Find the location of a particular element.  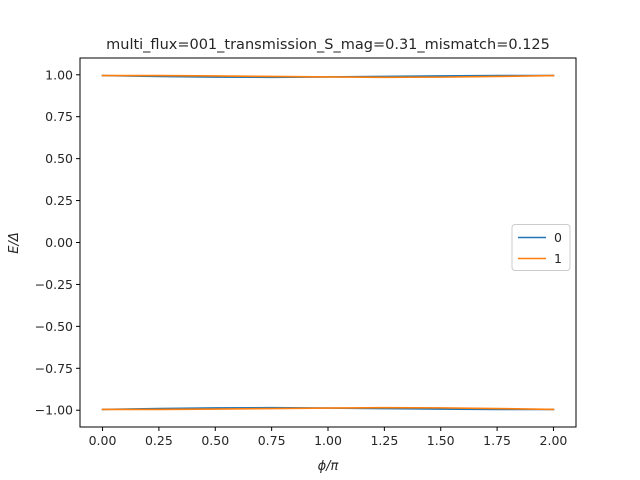

y-tick-label: 0.00 is located at coordinates (59, 242).